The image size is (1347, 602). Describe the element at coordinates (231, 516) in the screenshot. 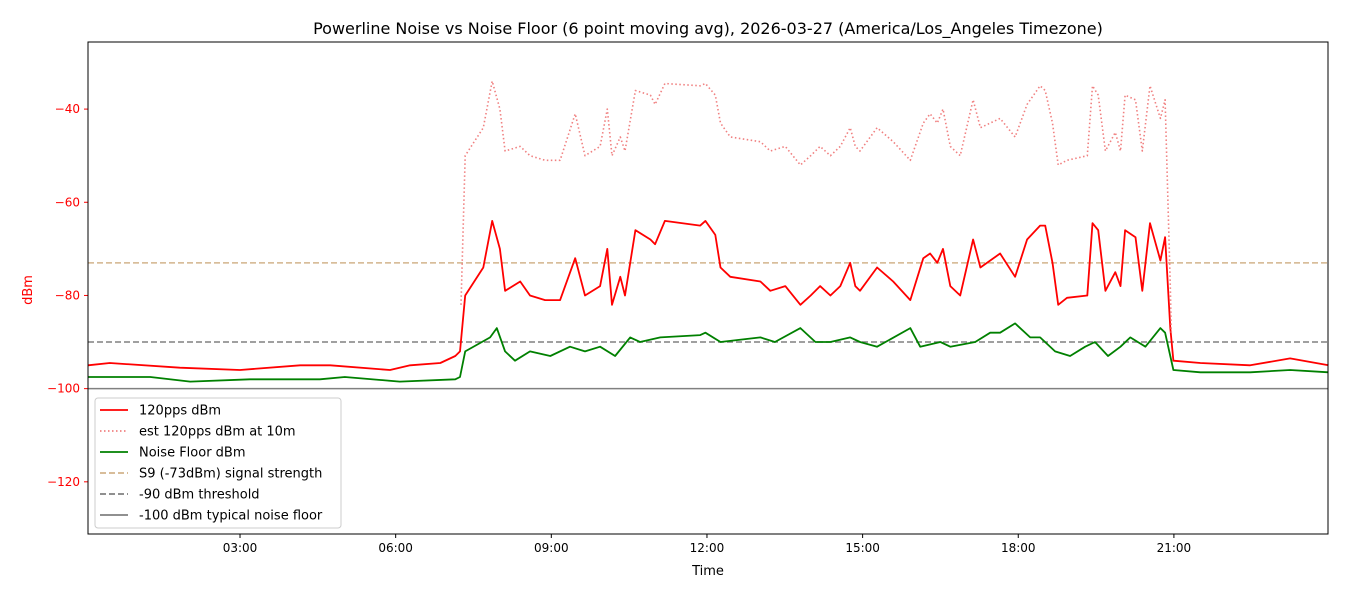

I see `legend-label: -100 dBm typical noise floor` at that location.